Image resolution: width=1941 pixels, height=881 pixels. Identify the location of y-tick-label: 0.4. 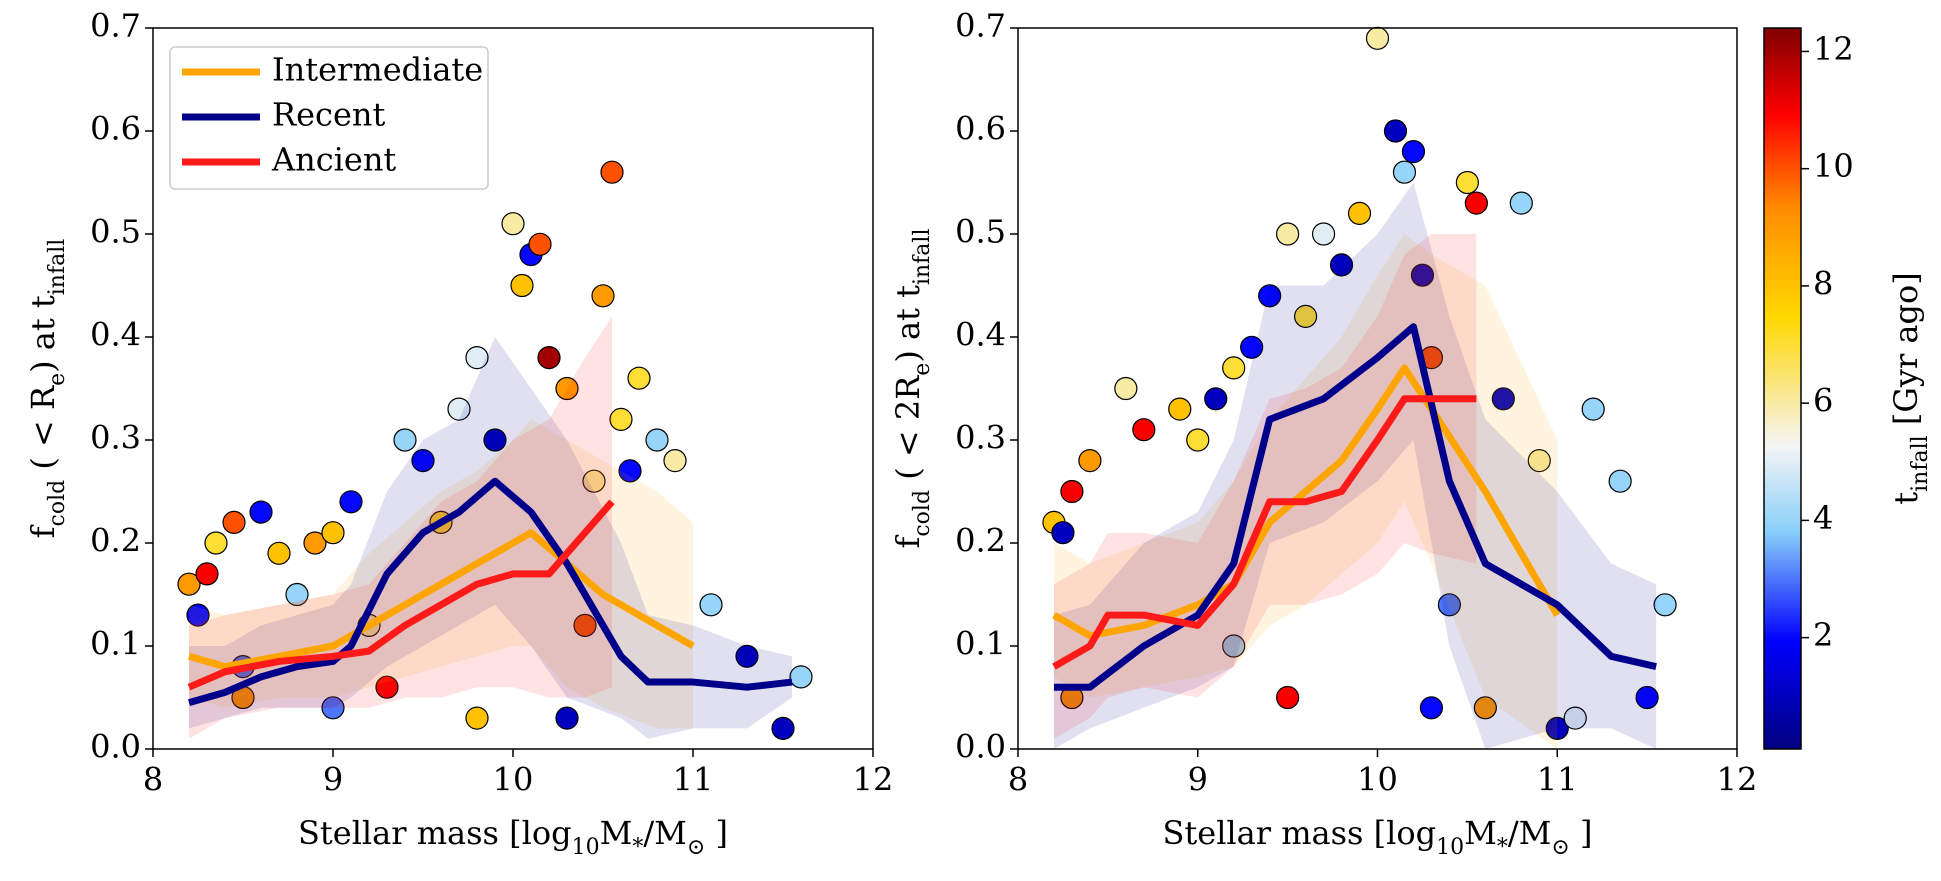
(115, 335).